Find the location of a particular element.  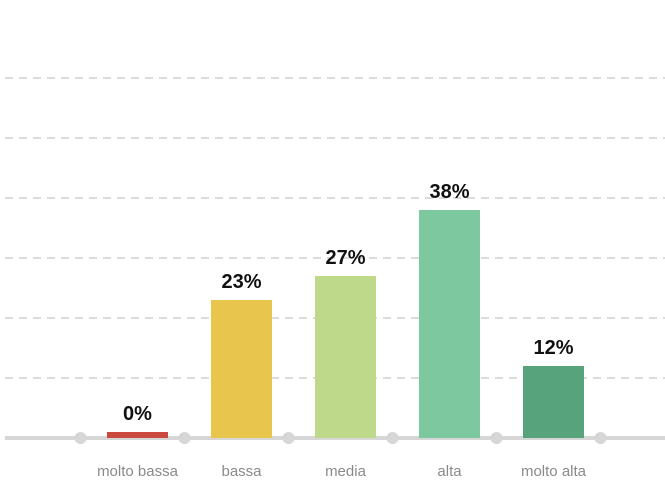

x-tick-label: molto alta is located at coordinates (554, 471).